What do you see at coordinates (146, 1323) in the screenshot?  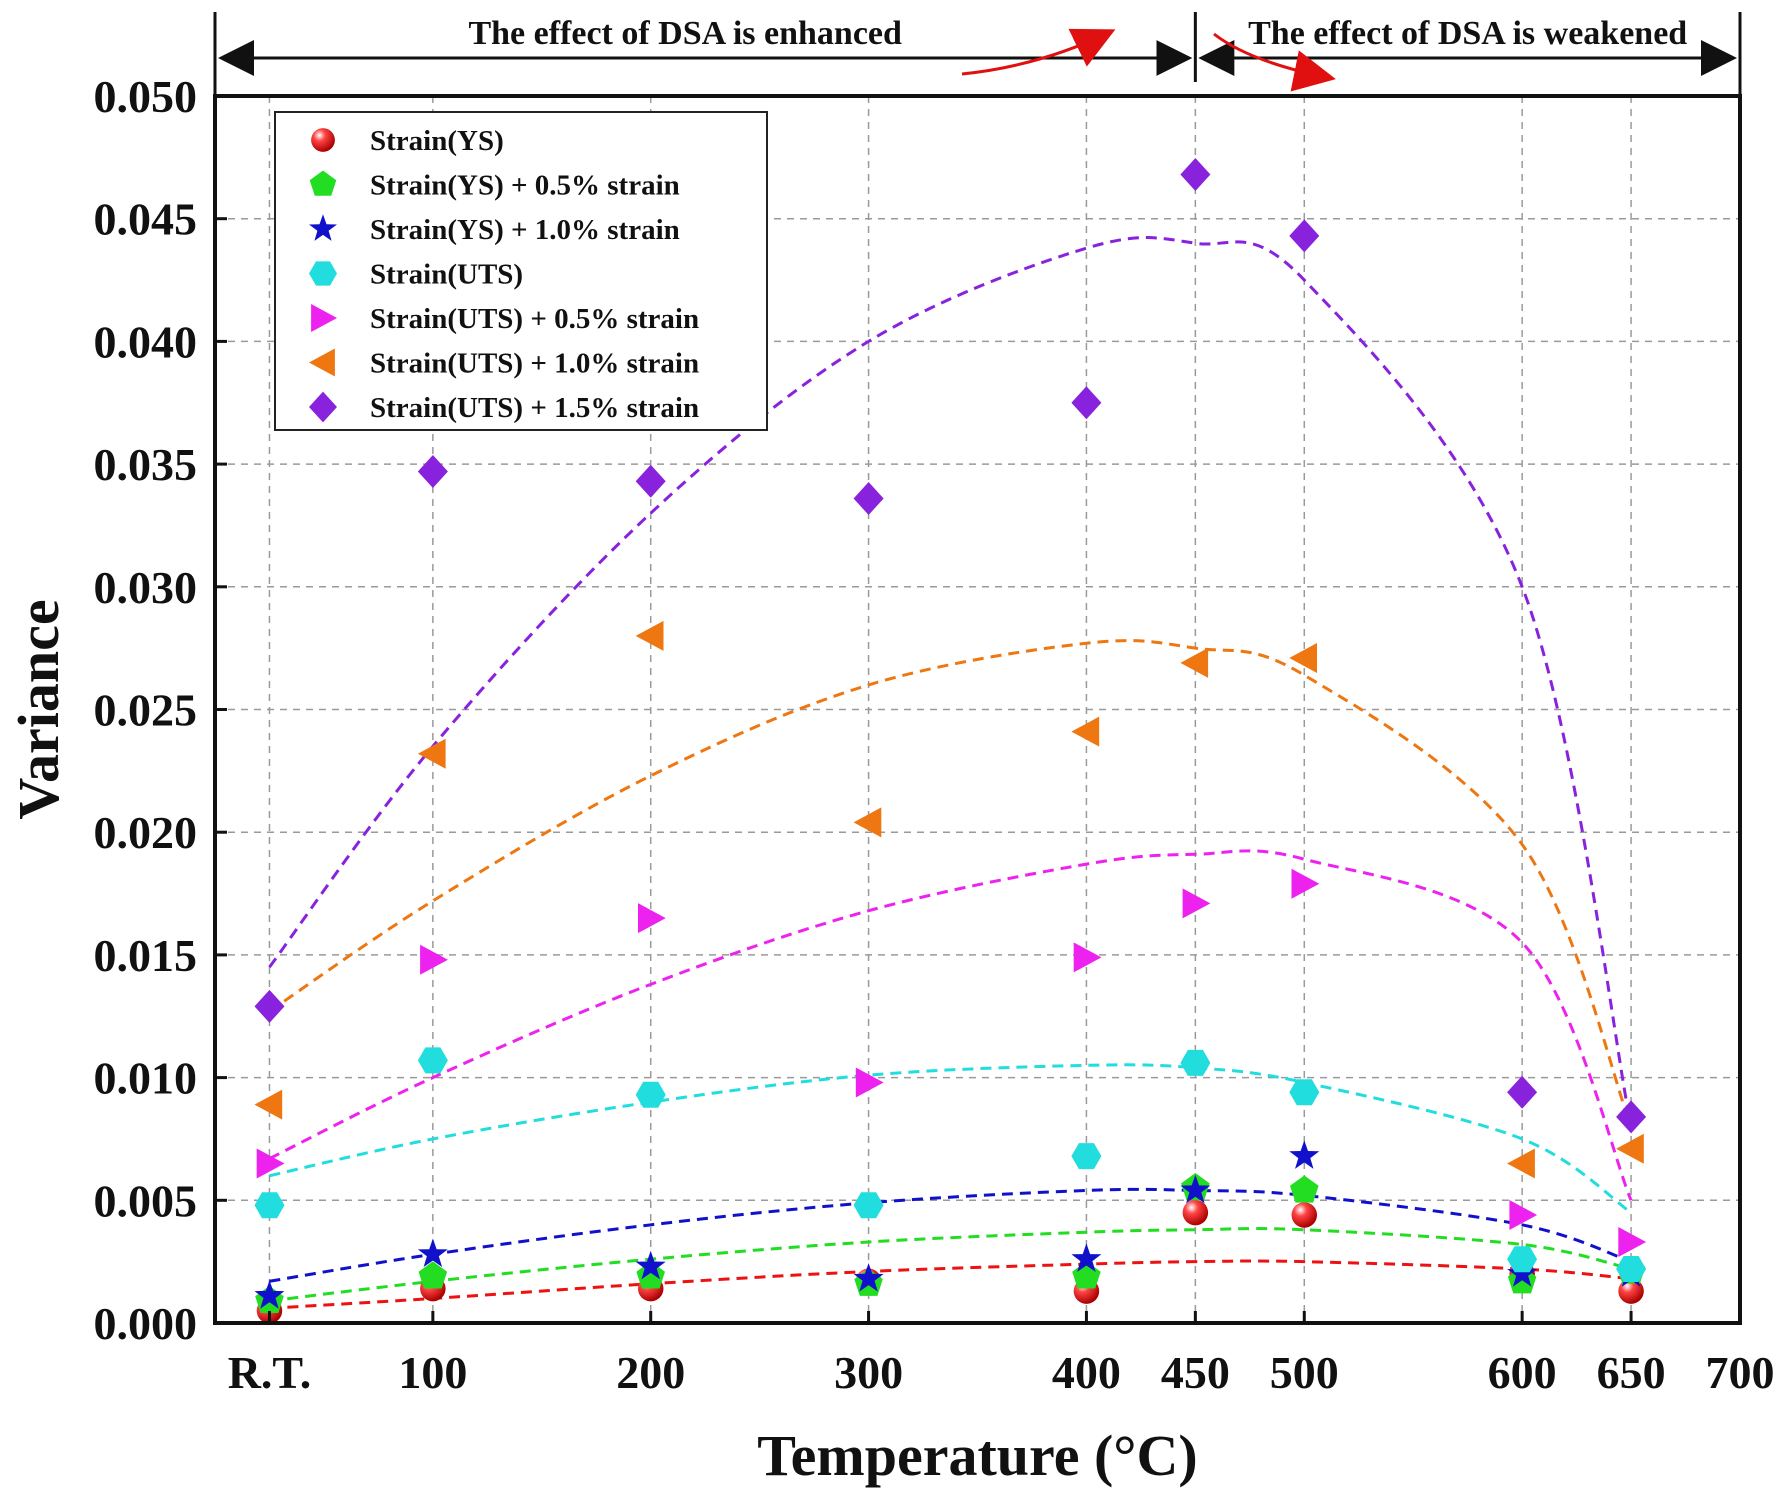 I see `y-tick-label: 0.000` at bounding box center [146, 1323].